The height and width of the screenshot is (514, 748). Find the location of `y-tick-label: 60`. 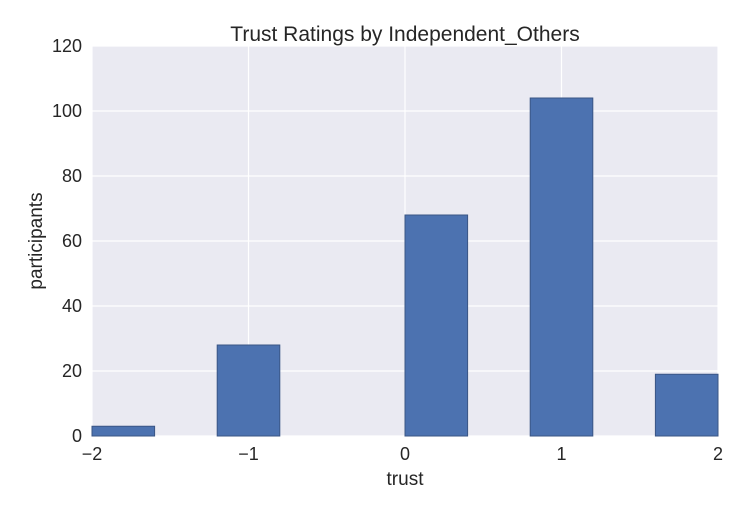

y-tick-label: 60 is located at coordinates (72, 241).